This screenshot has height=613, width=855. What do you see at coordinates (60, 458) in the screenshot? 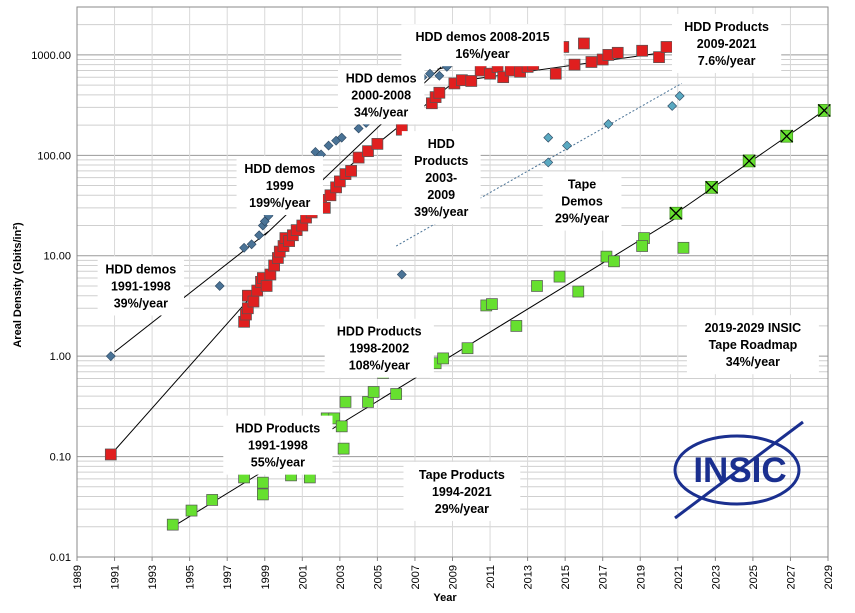
I see `y-tick-label: 0.10` at bounding box center [60, 458].